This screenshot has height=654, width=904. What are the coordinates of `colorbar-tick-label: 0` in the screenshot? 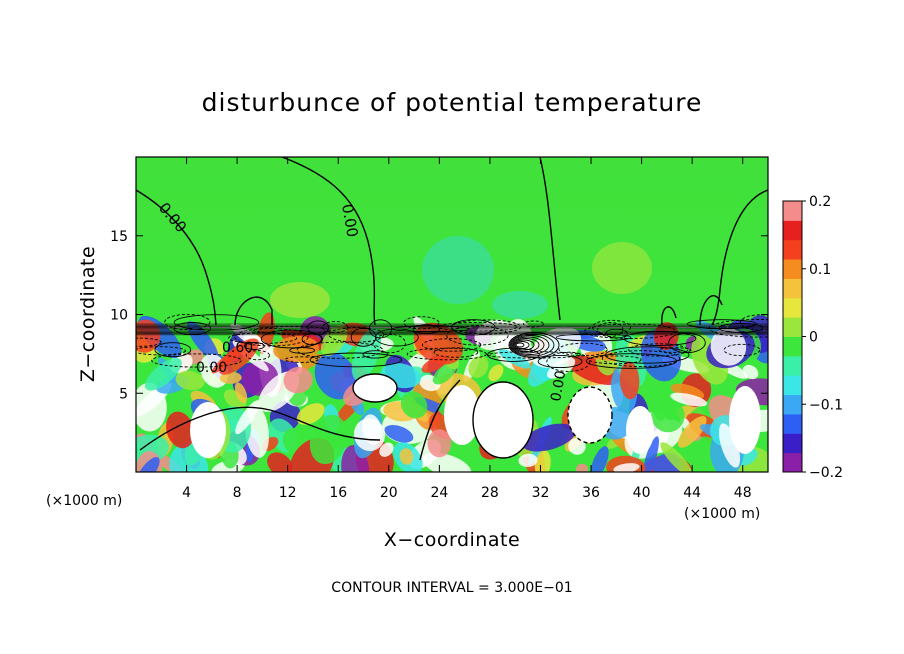 It's located at (813, 338).